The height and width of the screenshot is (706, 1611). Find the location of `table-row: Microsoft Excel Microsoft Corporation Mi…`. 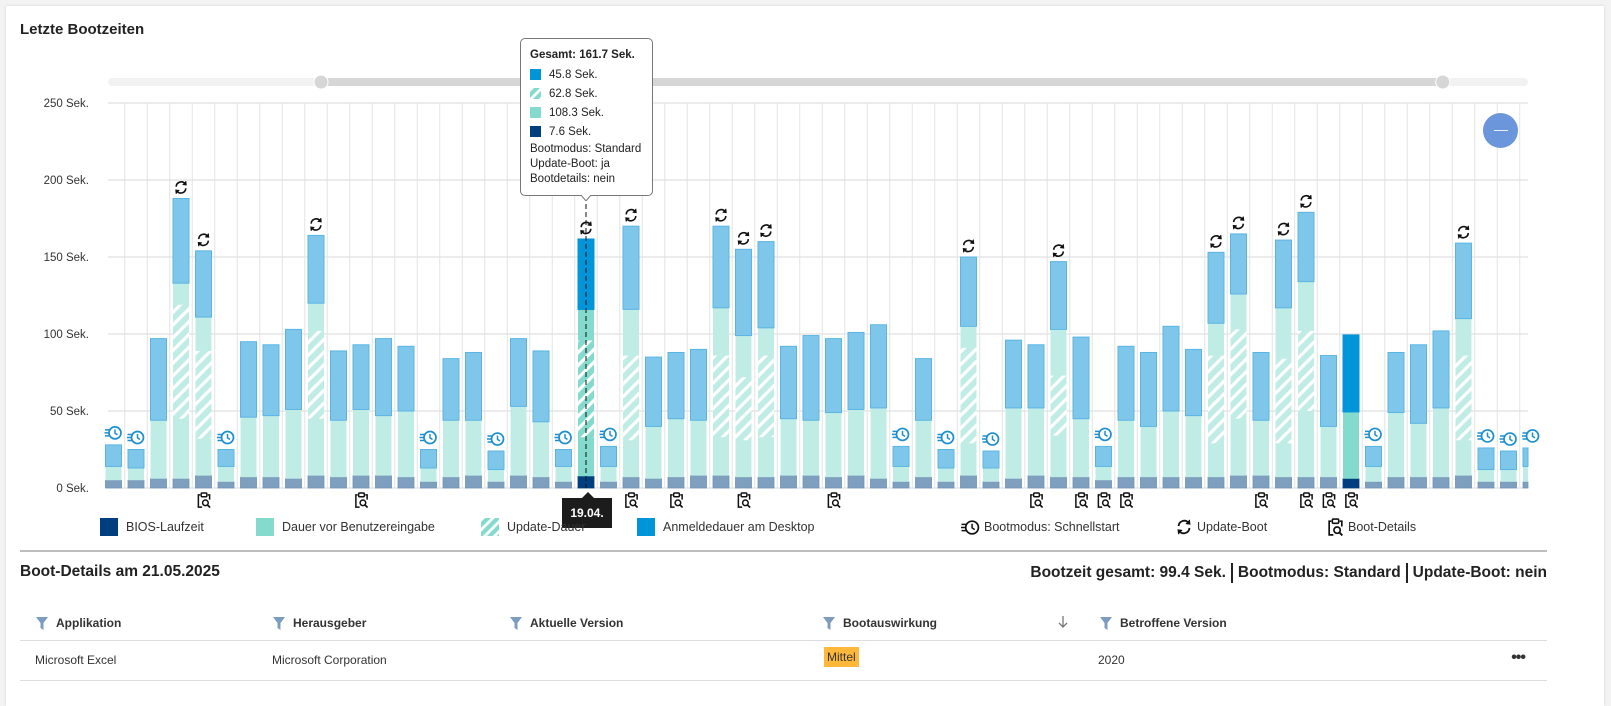

table-row: Microsoft Excel Microsoft Corporation Mi… is located at coordinates (783, 661).